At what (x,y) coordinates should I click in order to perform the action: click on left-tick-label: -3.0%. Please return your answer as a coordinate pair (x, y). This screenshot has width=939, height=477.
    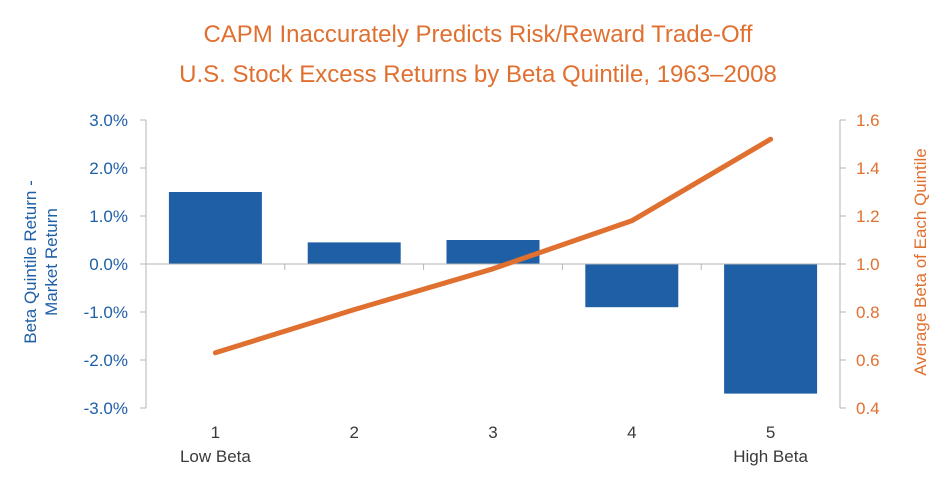
    Looking at the image, I should click on (106, 408).